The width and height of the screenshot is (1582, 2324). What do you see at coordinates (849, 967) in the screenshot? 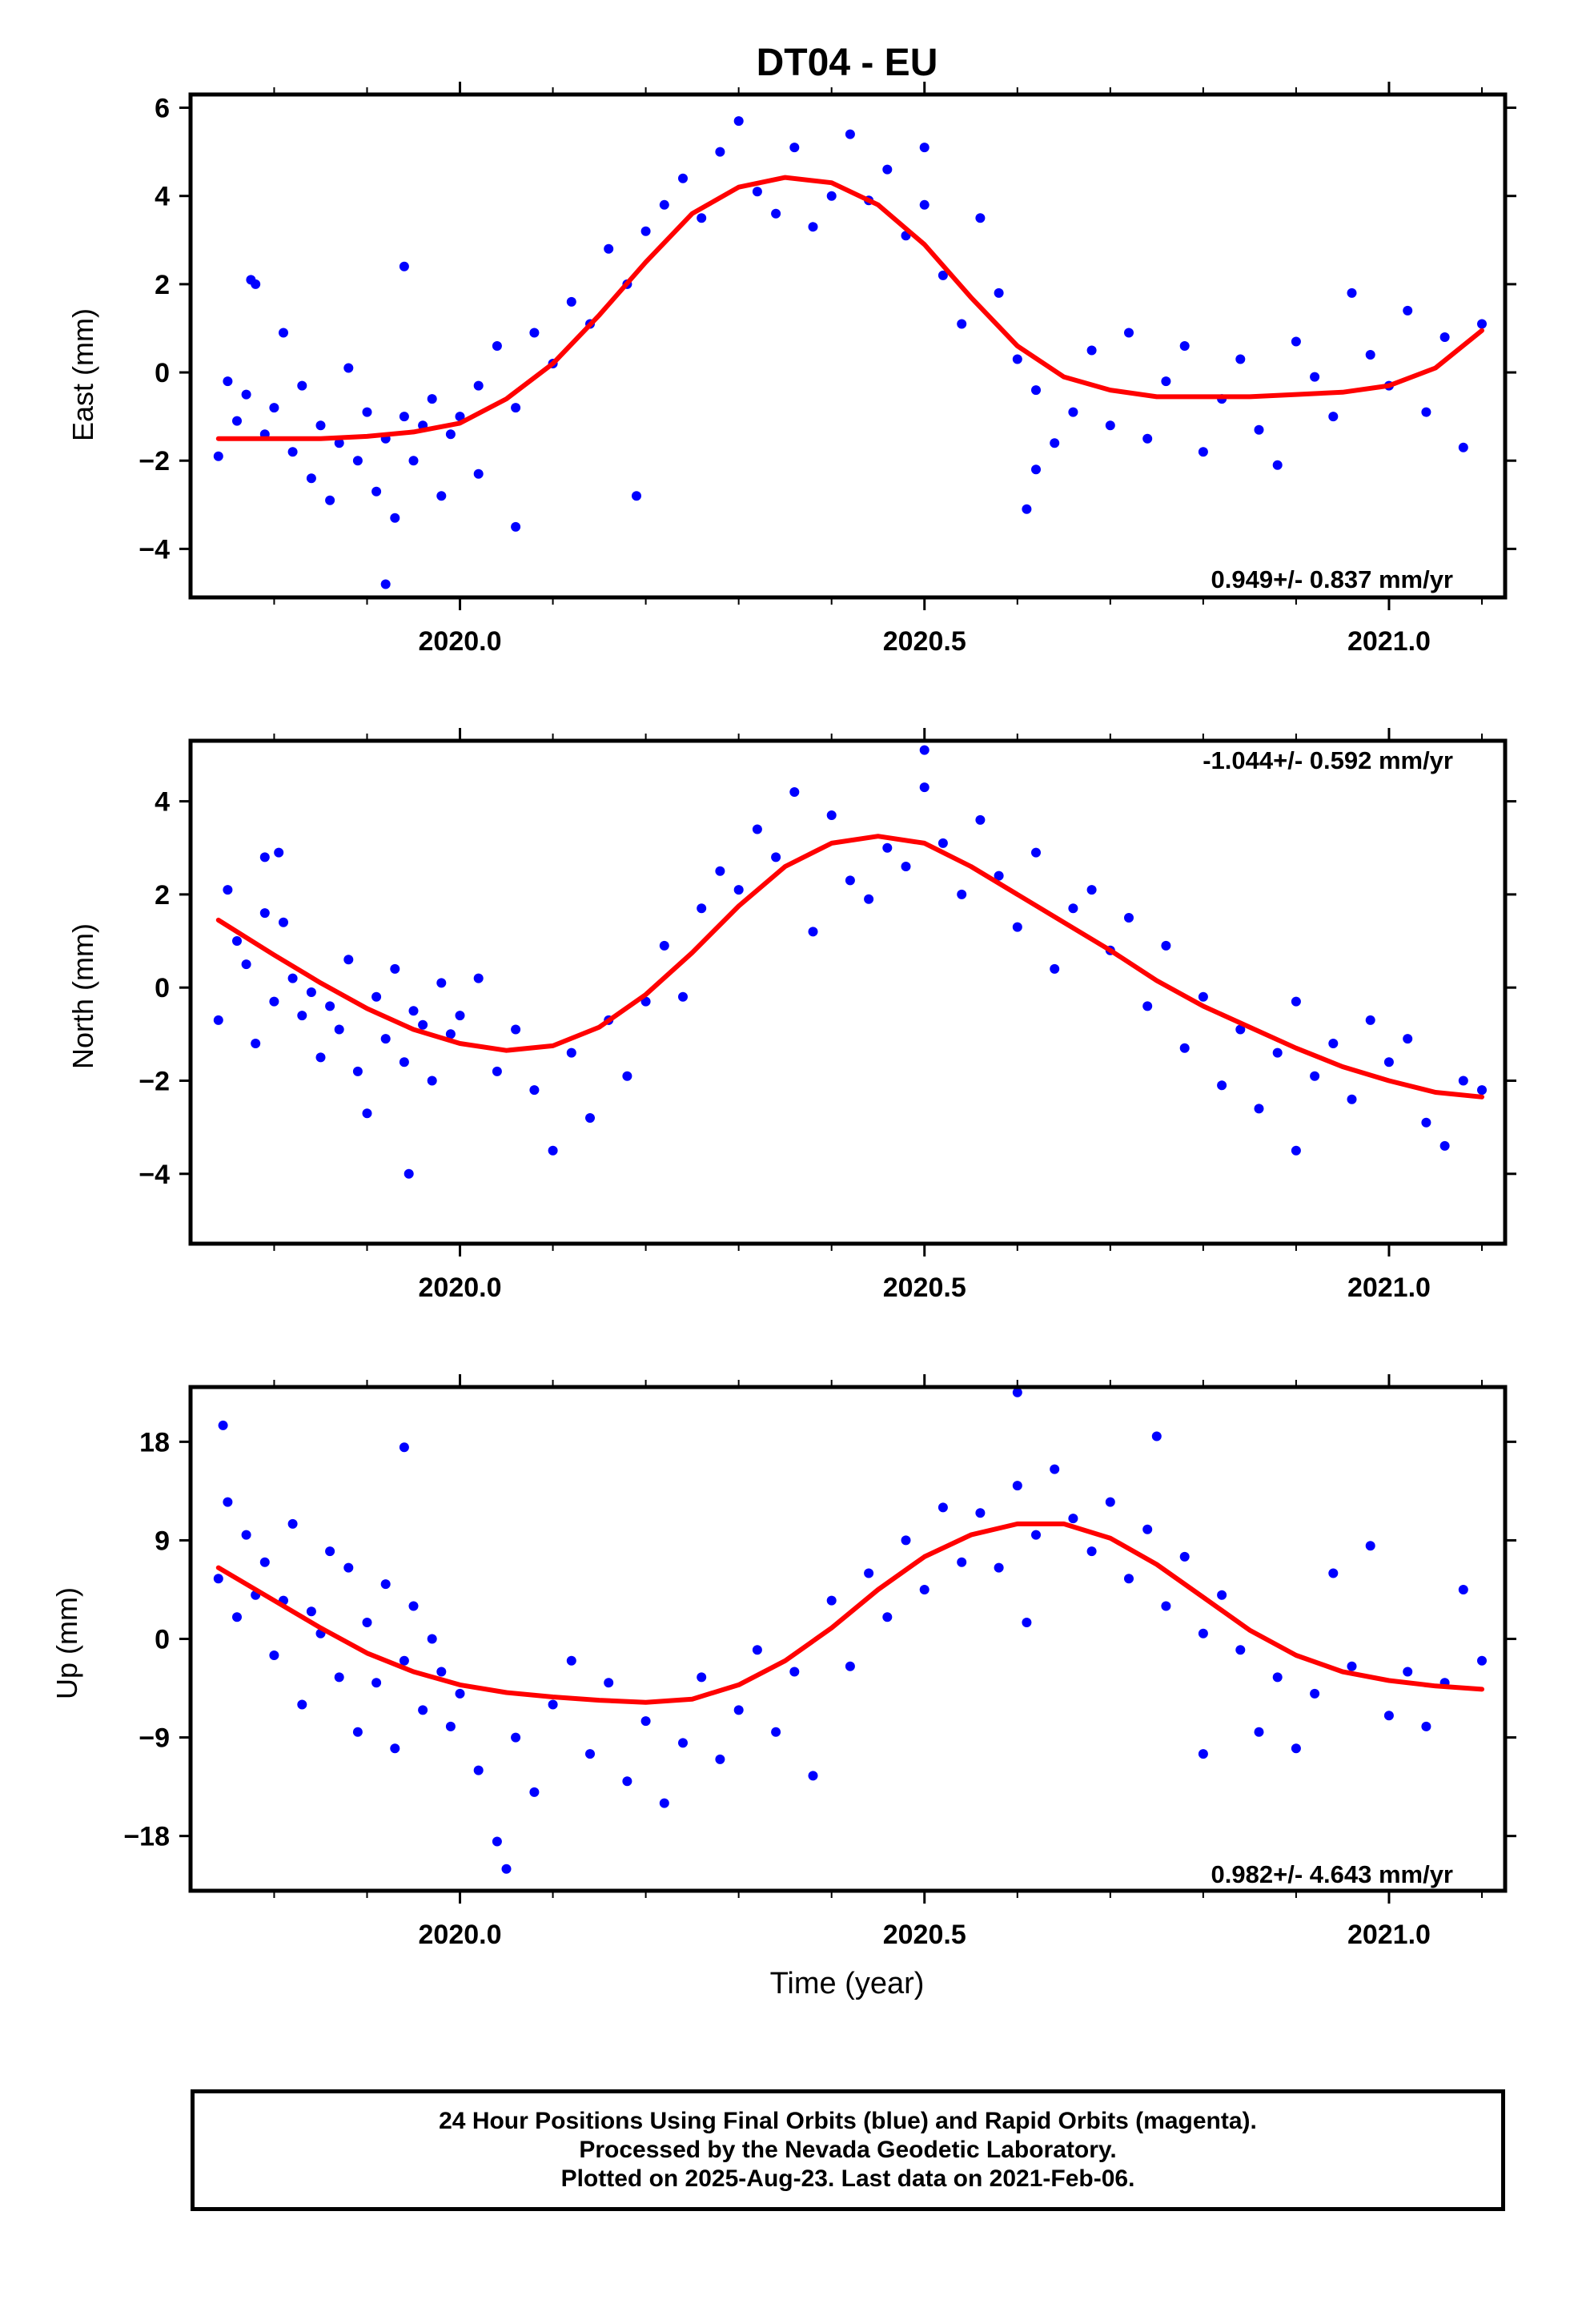
I see `fit-curve-north` at bounding box center [849, 967].